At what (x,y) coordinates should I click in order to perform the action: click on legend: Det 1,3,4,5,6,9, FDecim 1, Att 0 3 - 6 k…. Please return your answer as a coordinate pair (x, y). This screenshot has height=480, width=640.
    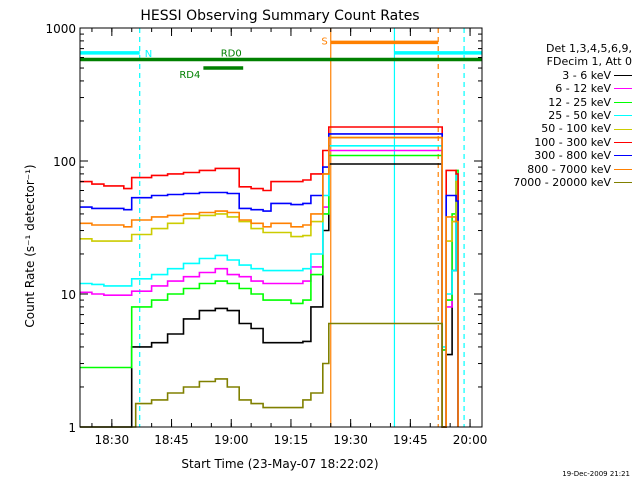
    Looking at the image, I should click on (569, 115).